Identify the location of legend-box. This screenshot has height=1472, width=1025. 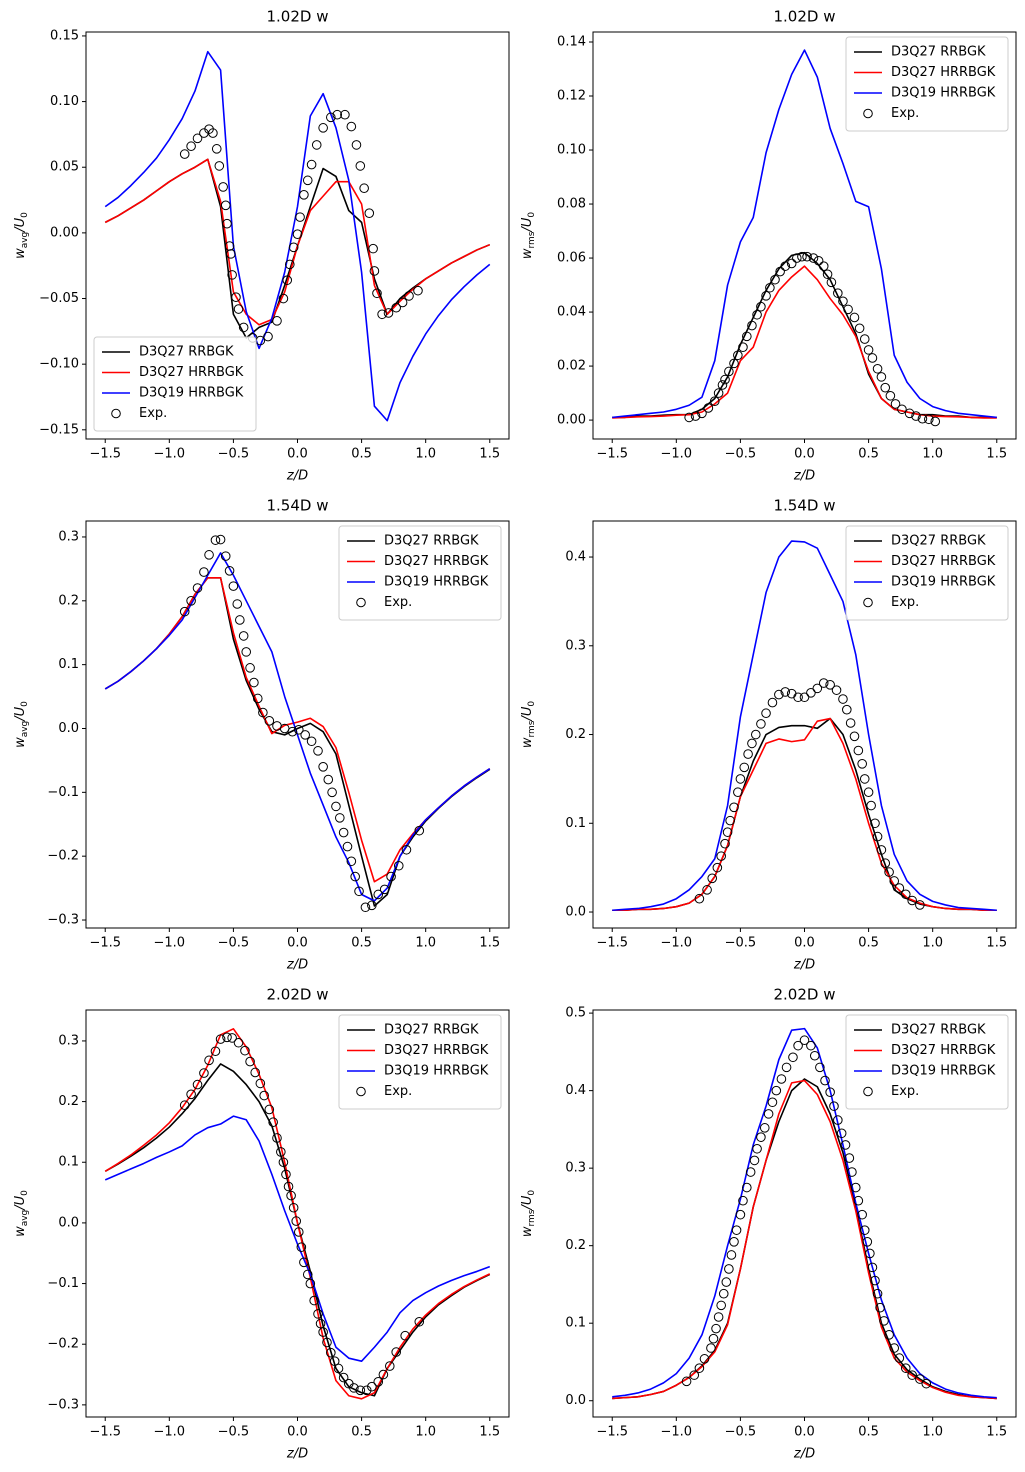
(175, 384).